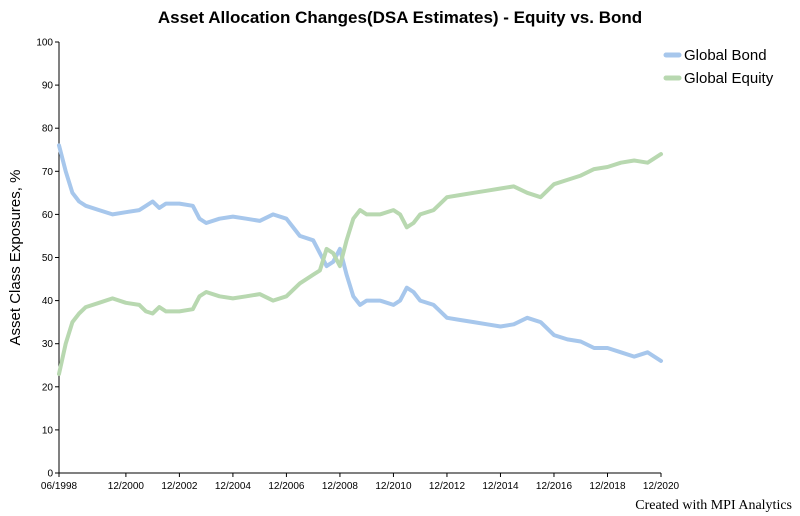  What do you see at coordinates (179, 486) in the screenshot?
I see `x-tick-label: 12/2002` at bounding box center [179, 486].